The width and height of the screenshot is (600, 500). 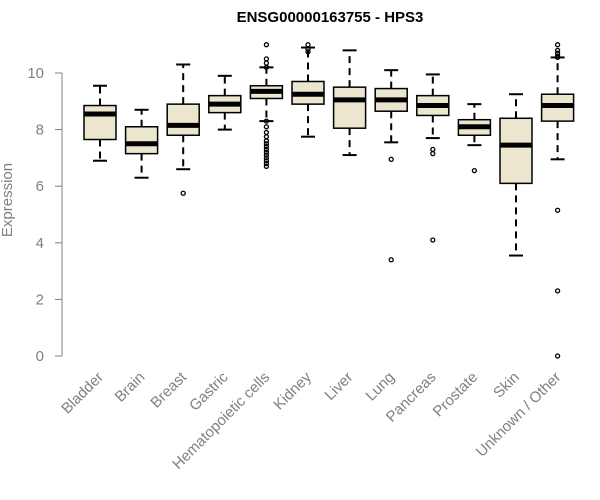 I want to click on y-tick-label-0: 0, so click(x=40, y=356).